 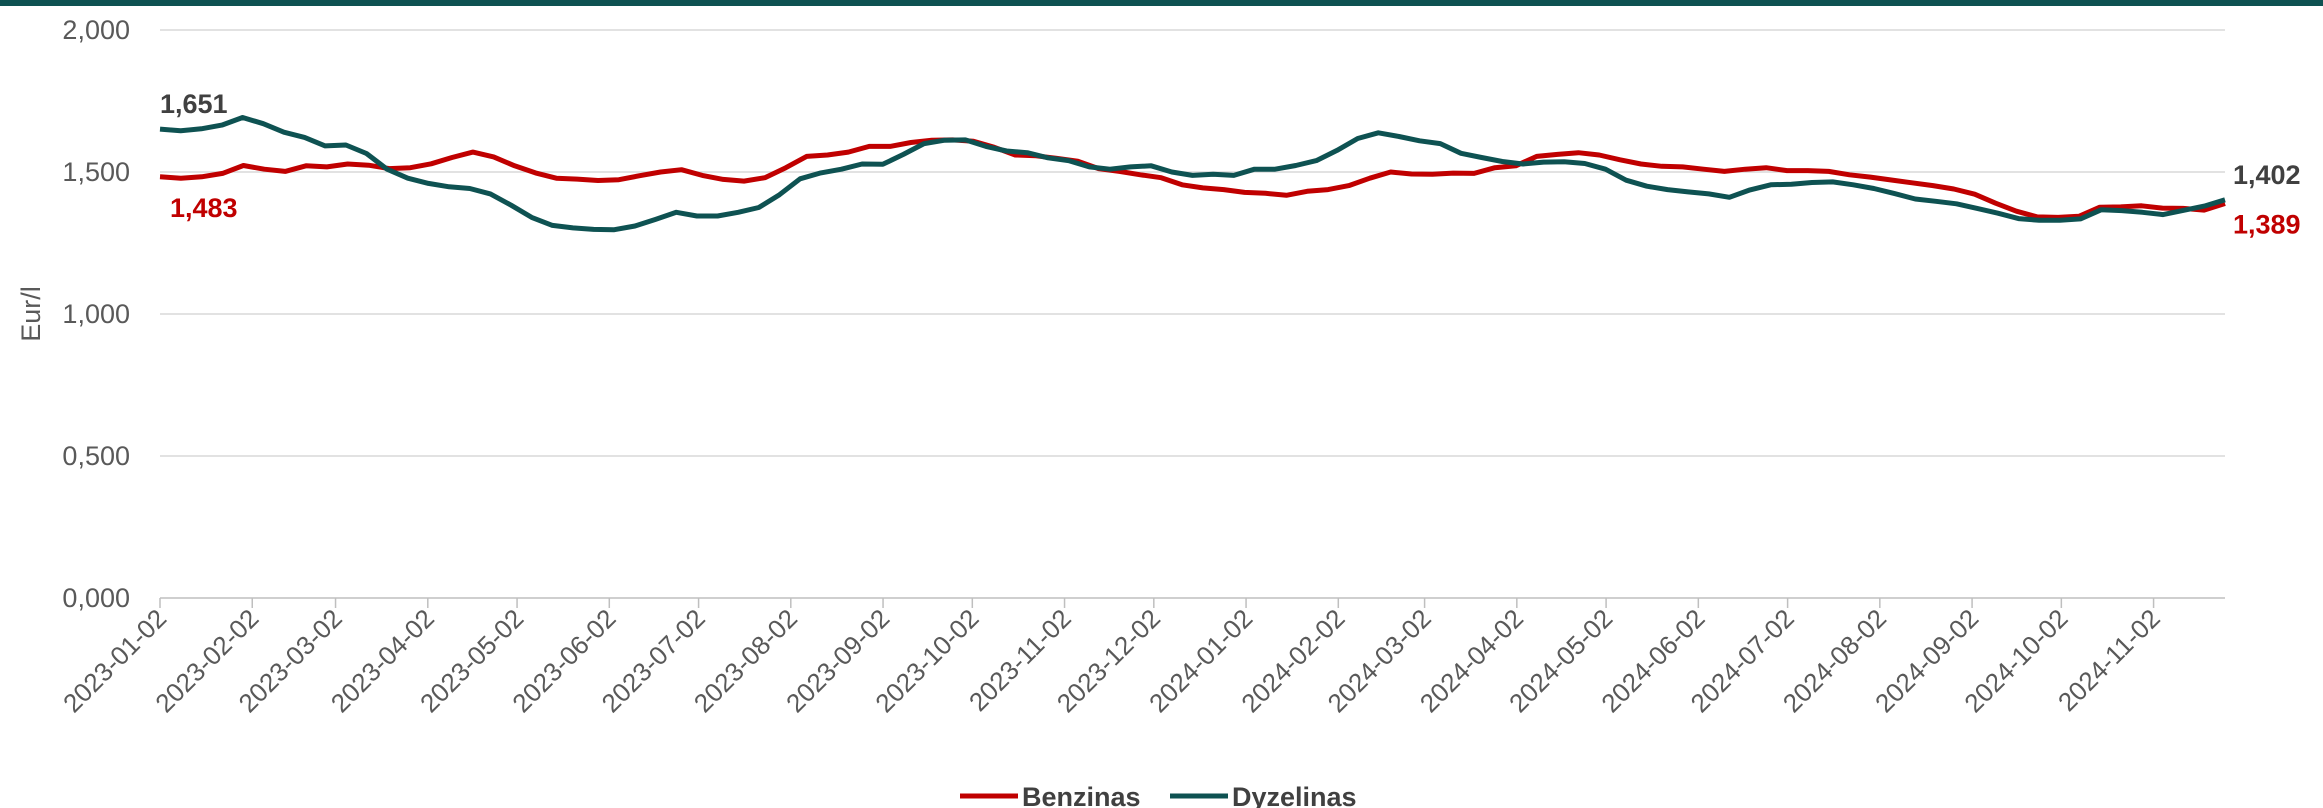 What do you see at coordinates (1161, 3) in the screenshot?
I see `top-accent-bar` at bounding box center [1161, 3].